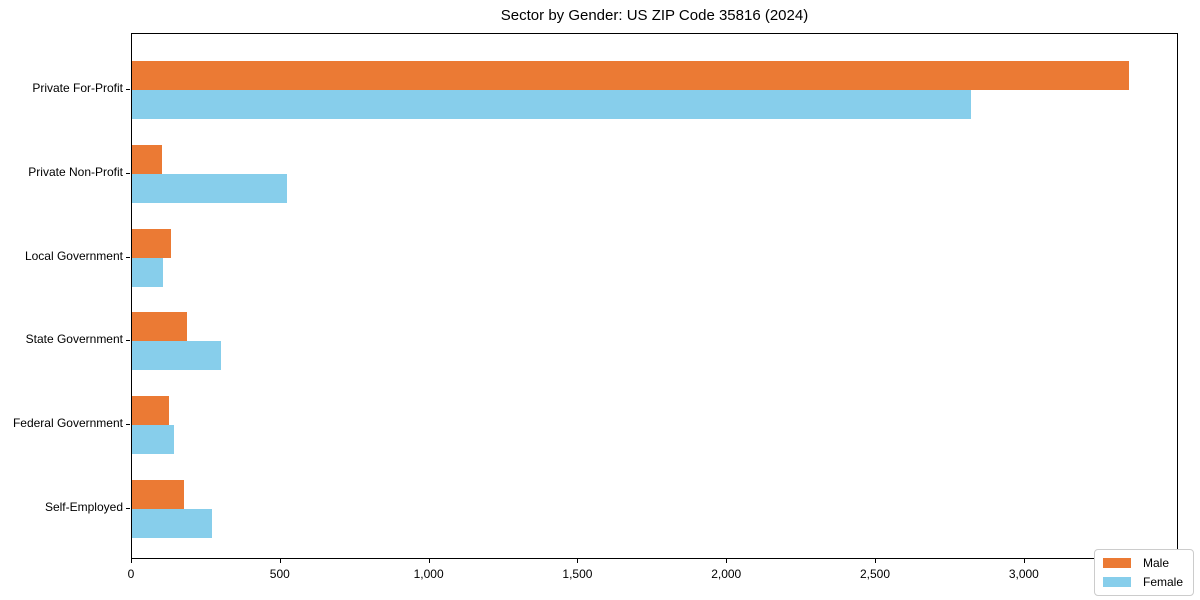 This screenshot has width=1200, height=600. I want to click on y-axis-label: Self-Employed, so click(83, 507).